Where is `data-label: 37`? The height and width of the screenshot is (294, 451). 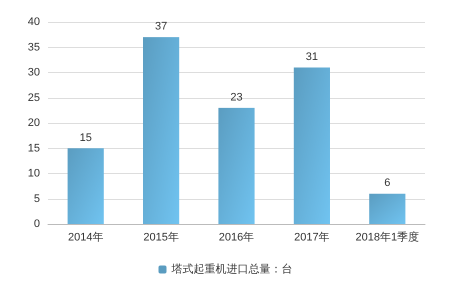 data-label: 37 is located at coordinates (161, 26).